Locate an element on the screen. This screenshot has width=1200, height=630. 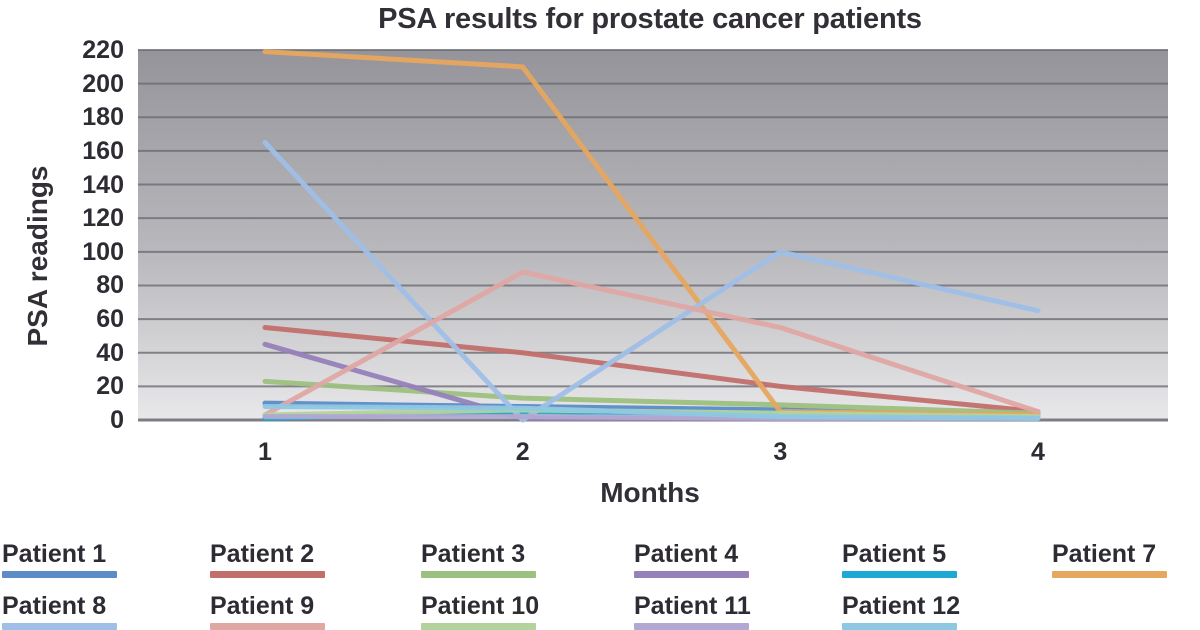
legend-label-patient-1: Patient 1 is located at coordinates (54, 554).